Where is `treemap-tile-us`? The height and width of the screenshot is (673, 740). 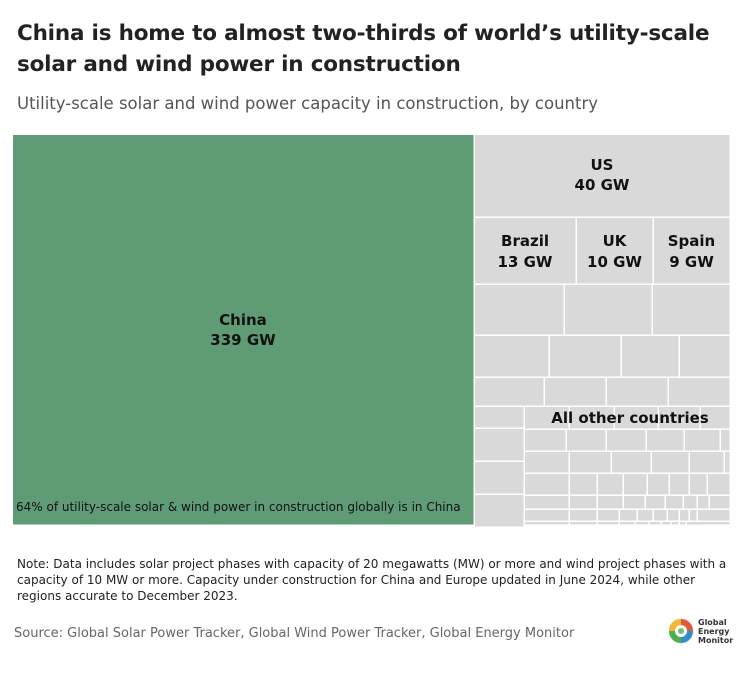 treemap-tile-us is located at coordinates (602, 175).